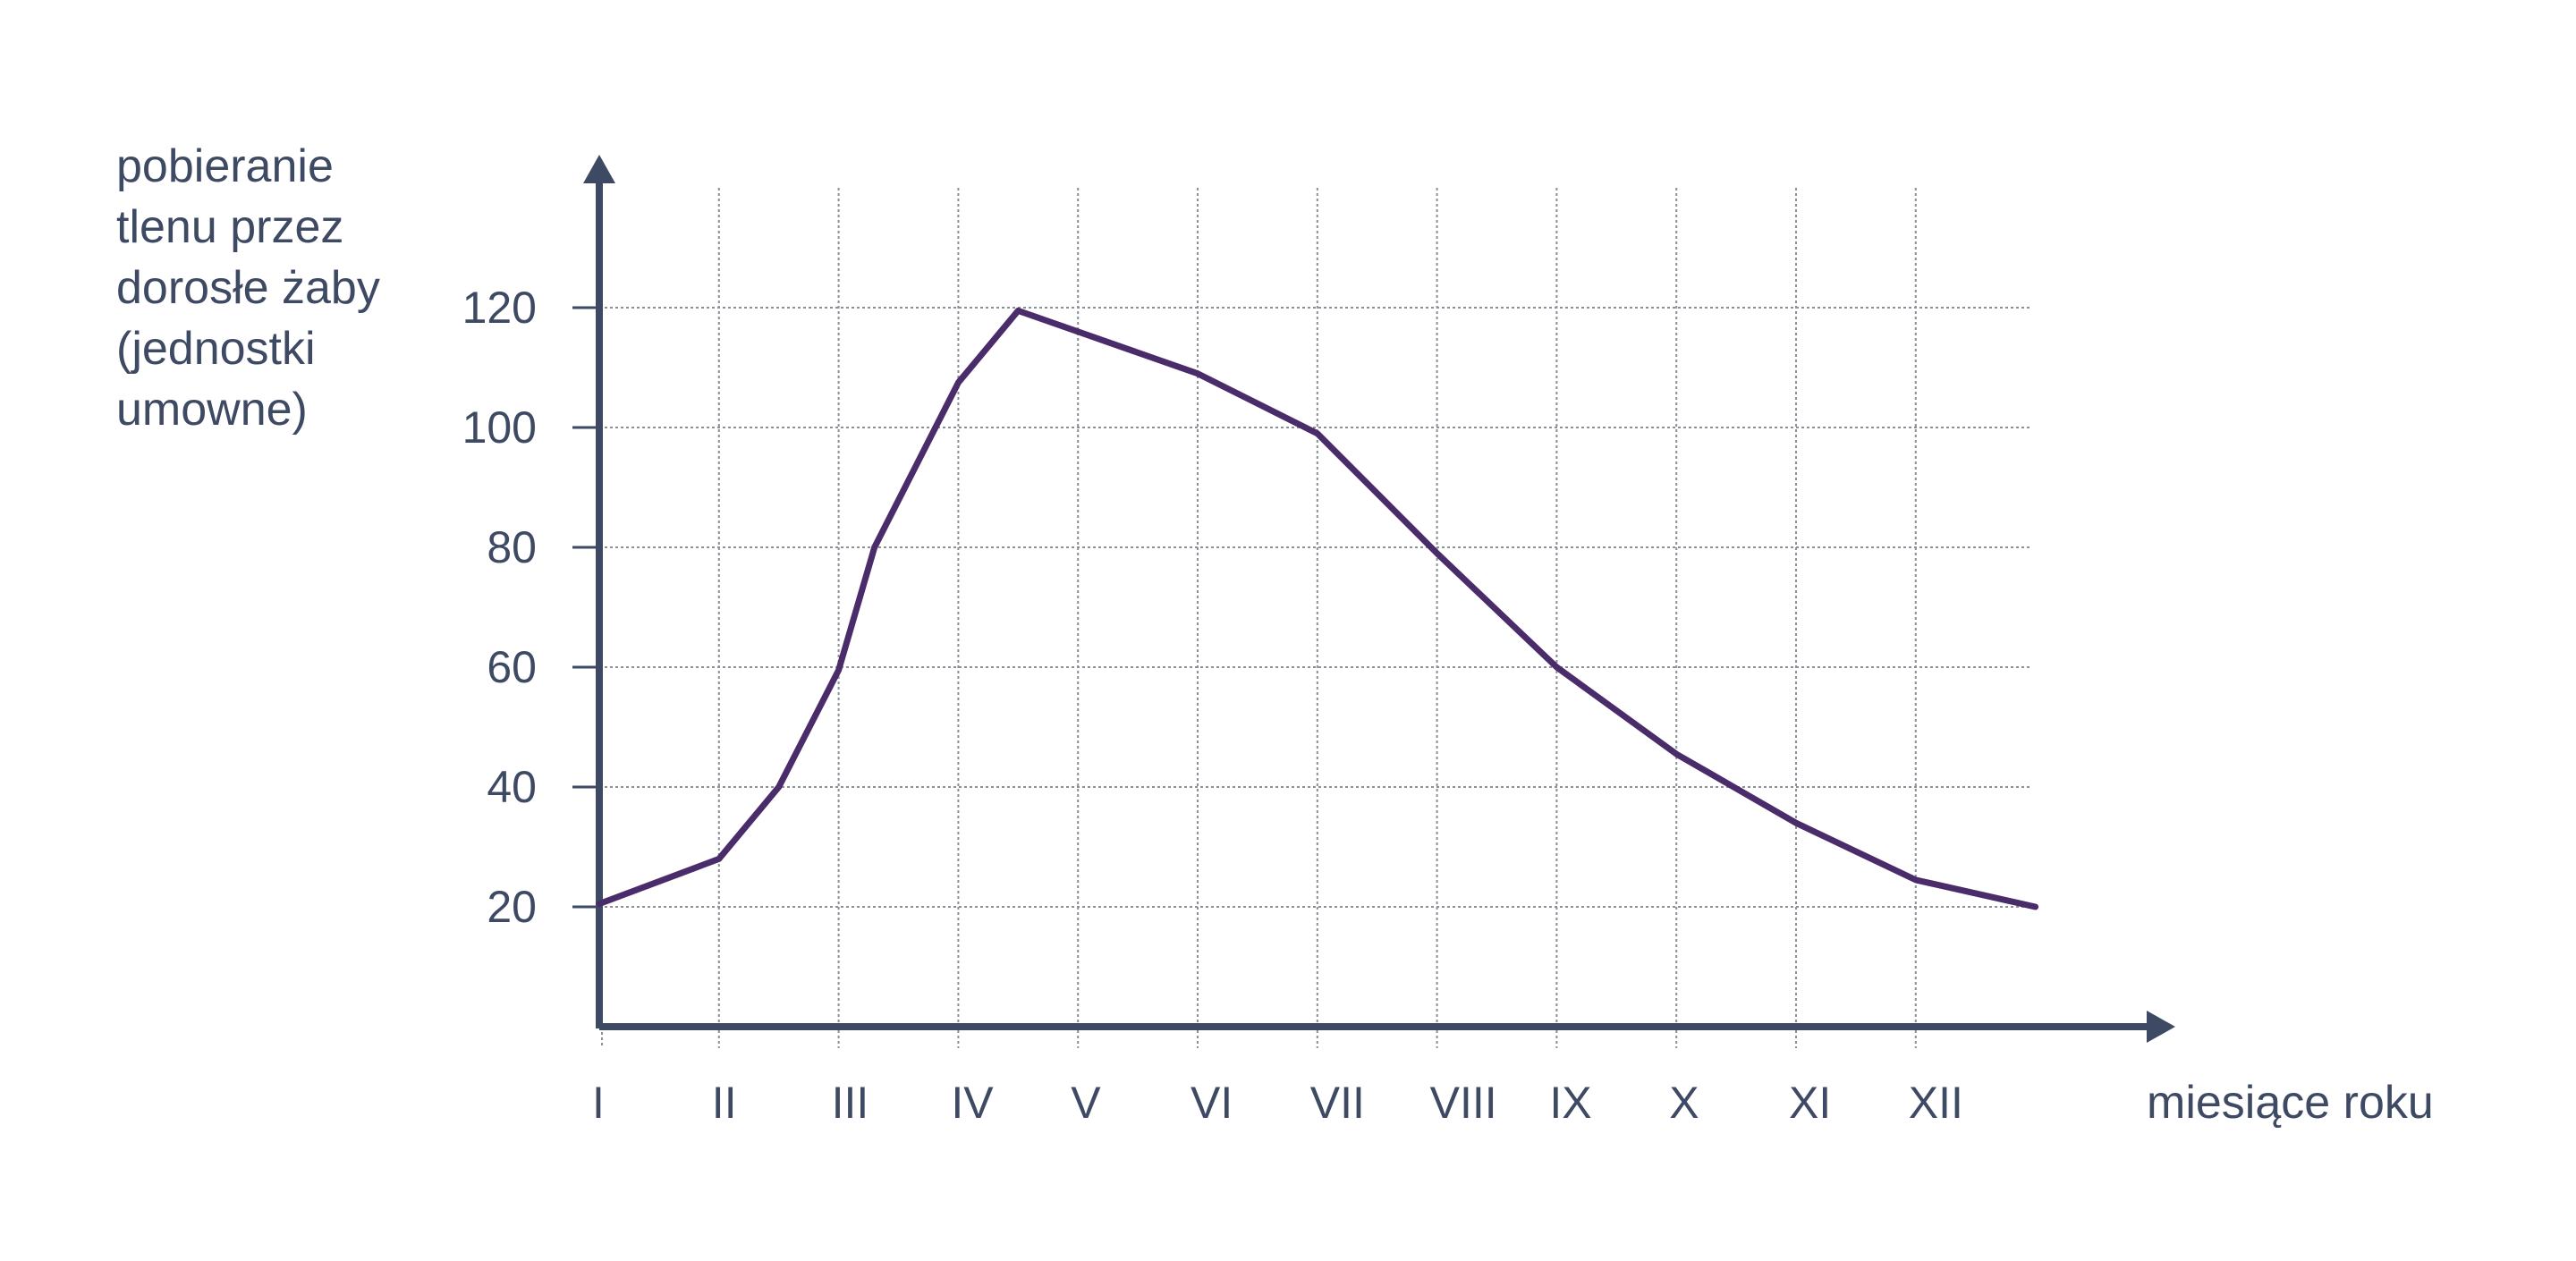 Image resolution: width=2576 pixels, height=1261 pixels. What do you see at coordinates (212, 410) in the screenshot?
I see `y-axis-title-line: umowne)` at bounding box center [212, 410].